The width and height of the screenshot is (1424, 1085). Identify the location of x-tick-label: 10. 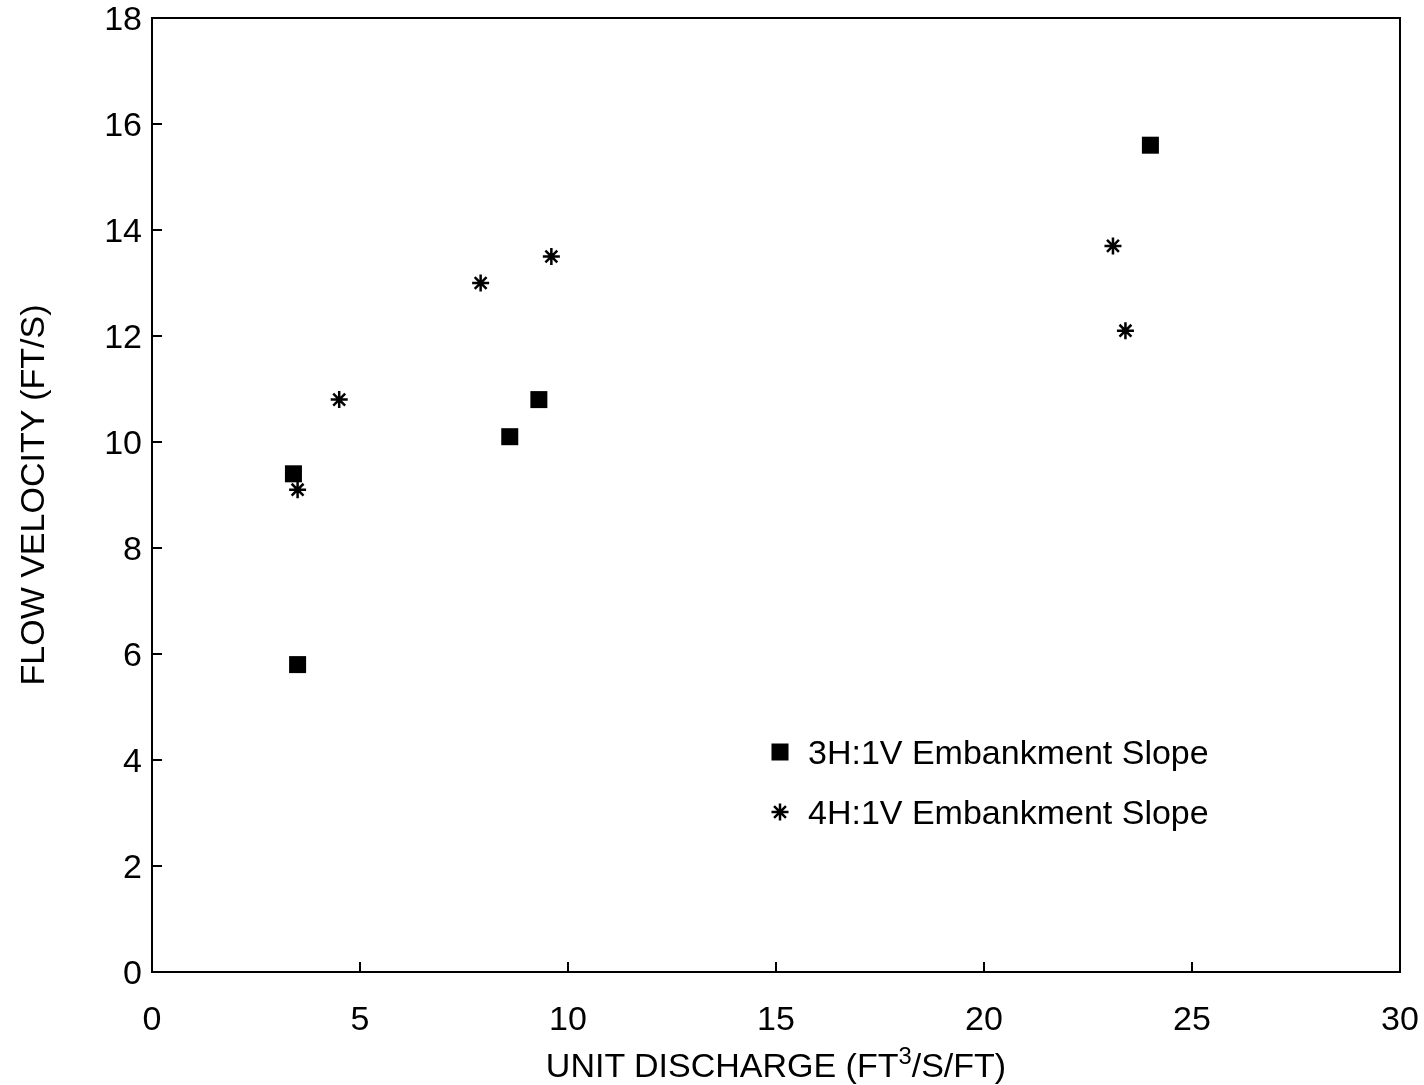
(568, 1018).